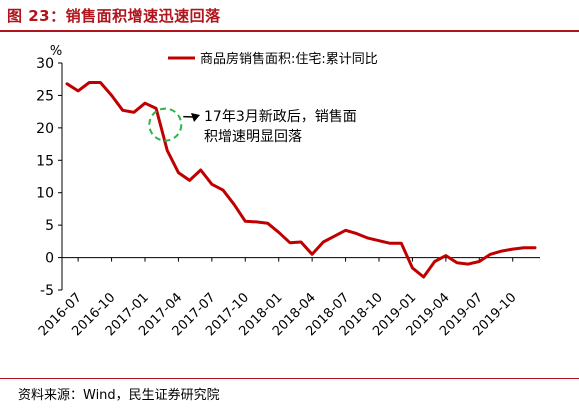  Describe the element at coordinates (165, 124) in the screenshot. I see `highlight-circle` at that location.